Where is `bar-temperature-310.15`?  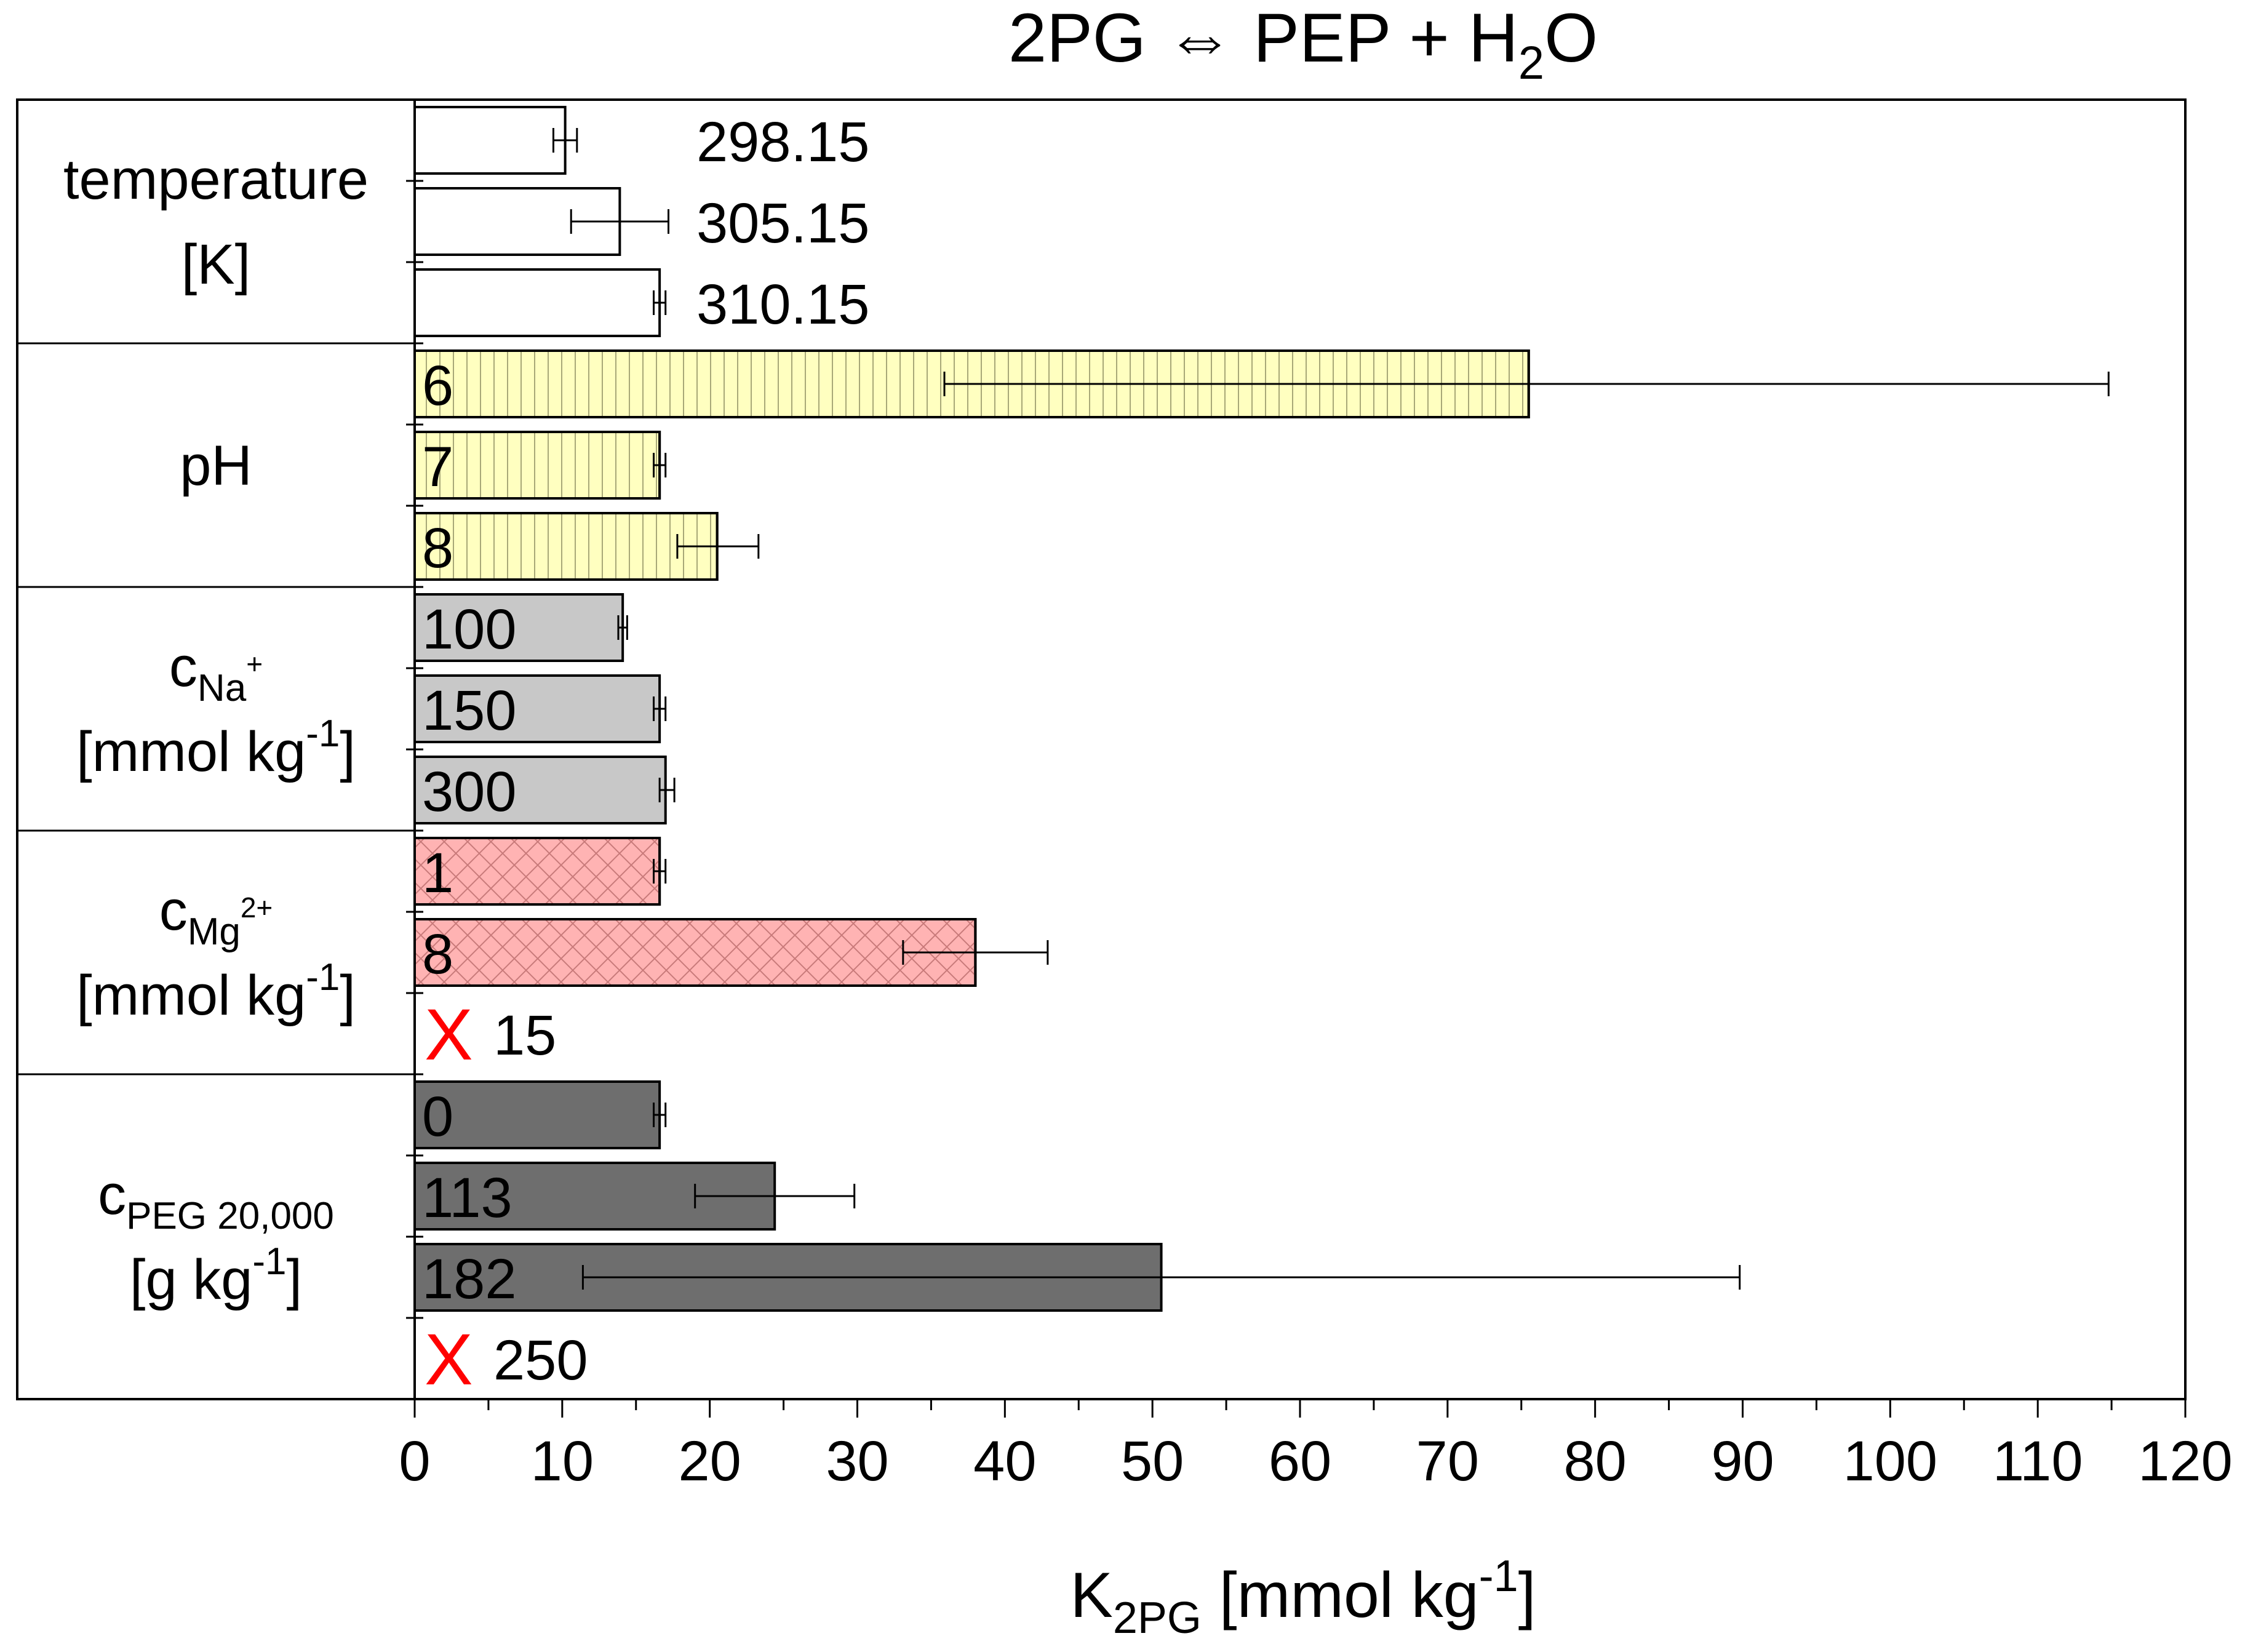 bar-temperature-310.15 is located at coordinates (537, 302).